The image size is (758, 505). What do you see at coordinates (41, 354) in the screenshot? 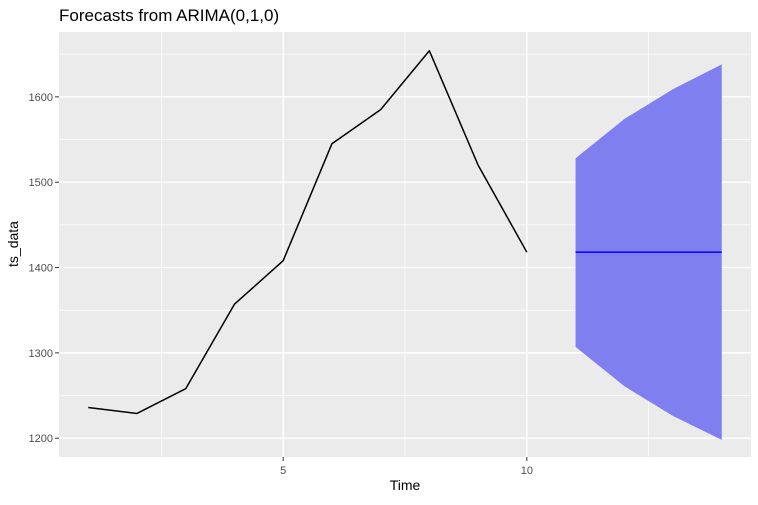
I see `y-tick-label: 1300` at bounding box center [41, 354].